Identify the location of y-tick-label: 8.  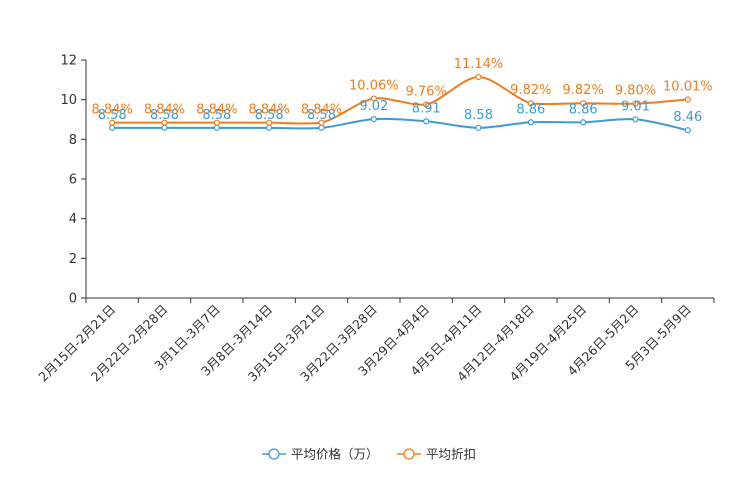
(73, 140).